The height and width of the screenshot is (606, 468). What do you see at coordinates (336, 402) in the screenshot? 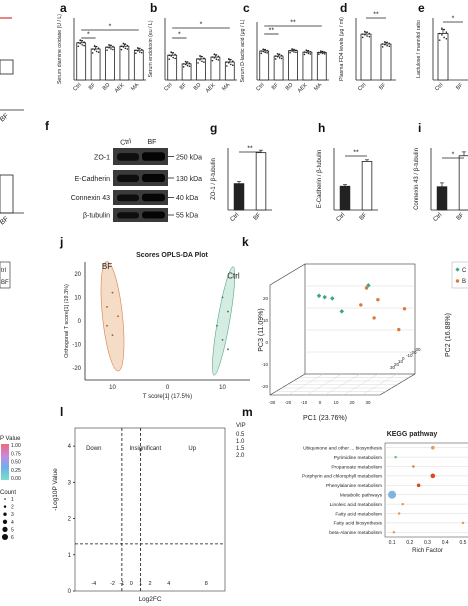
I see `x-tick-label: 10` at bounding box center [336, 402].